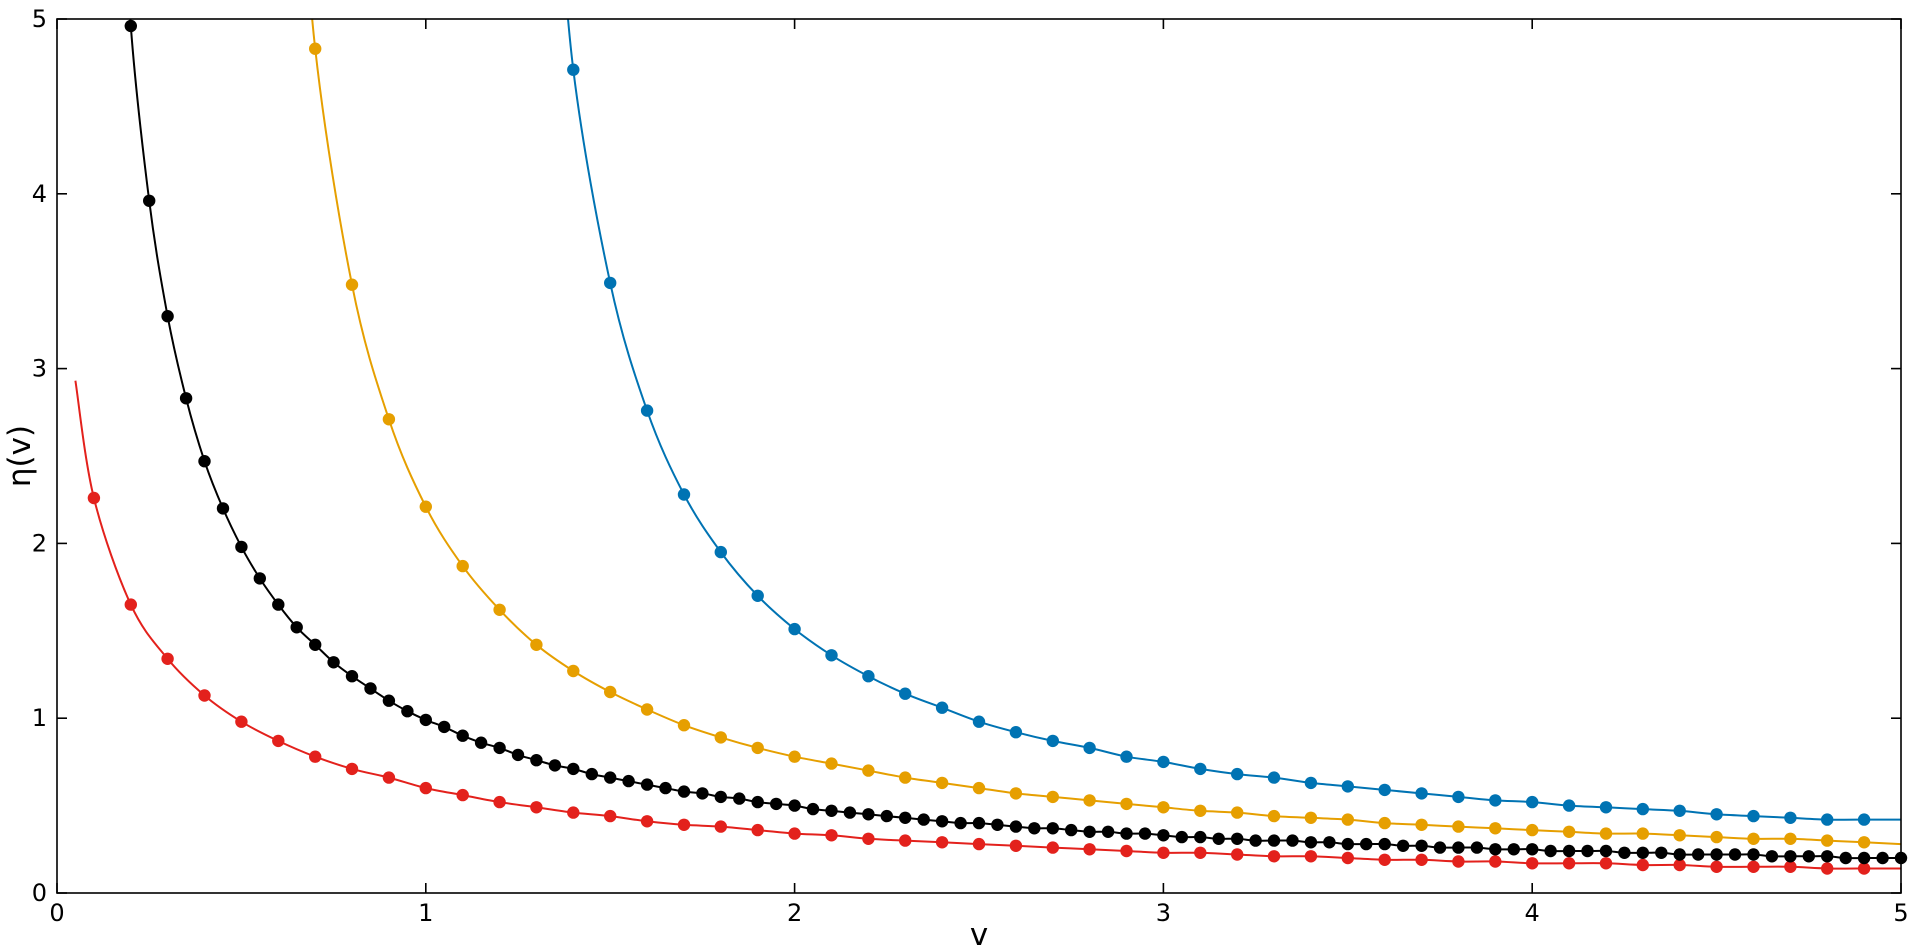 The height and width of the screenshot is (947, 1916). Describe the element at coordinates (979, 932) in the screenshot. I see `x-axis-title: v` at that location.